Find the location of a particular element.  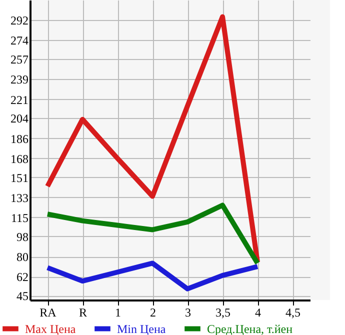

x-tick-label: 3,5 is located at coordinates (223, 313).